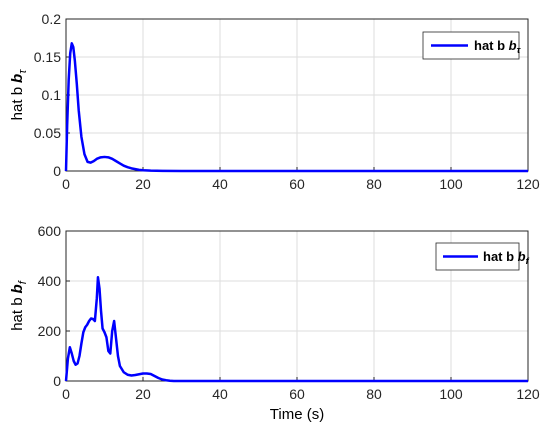 The height and width of the screenshot is (436, 550). I want to click on y-tick-label: 400, so click(50, 281).